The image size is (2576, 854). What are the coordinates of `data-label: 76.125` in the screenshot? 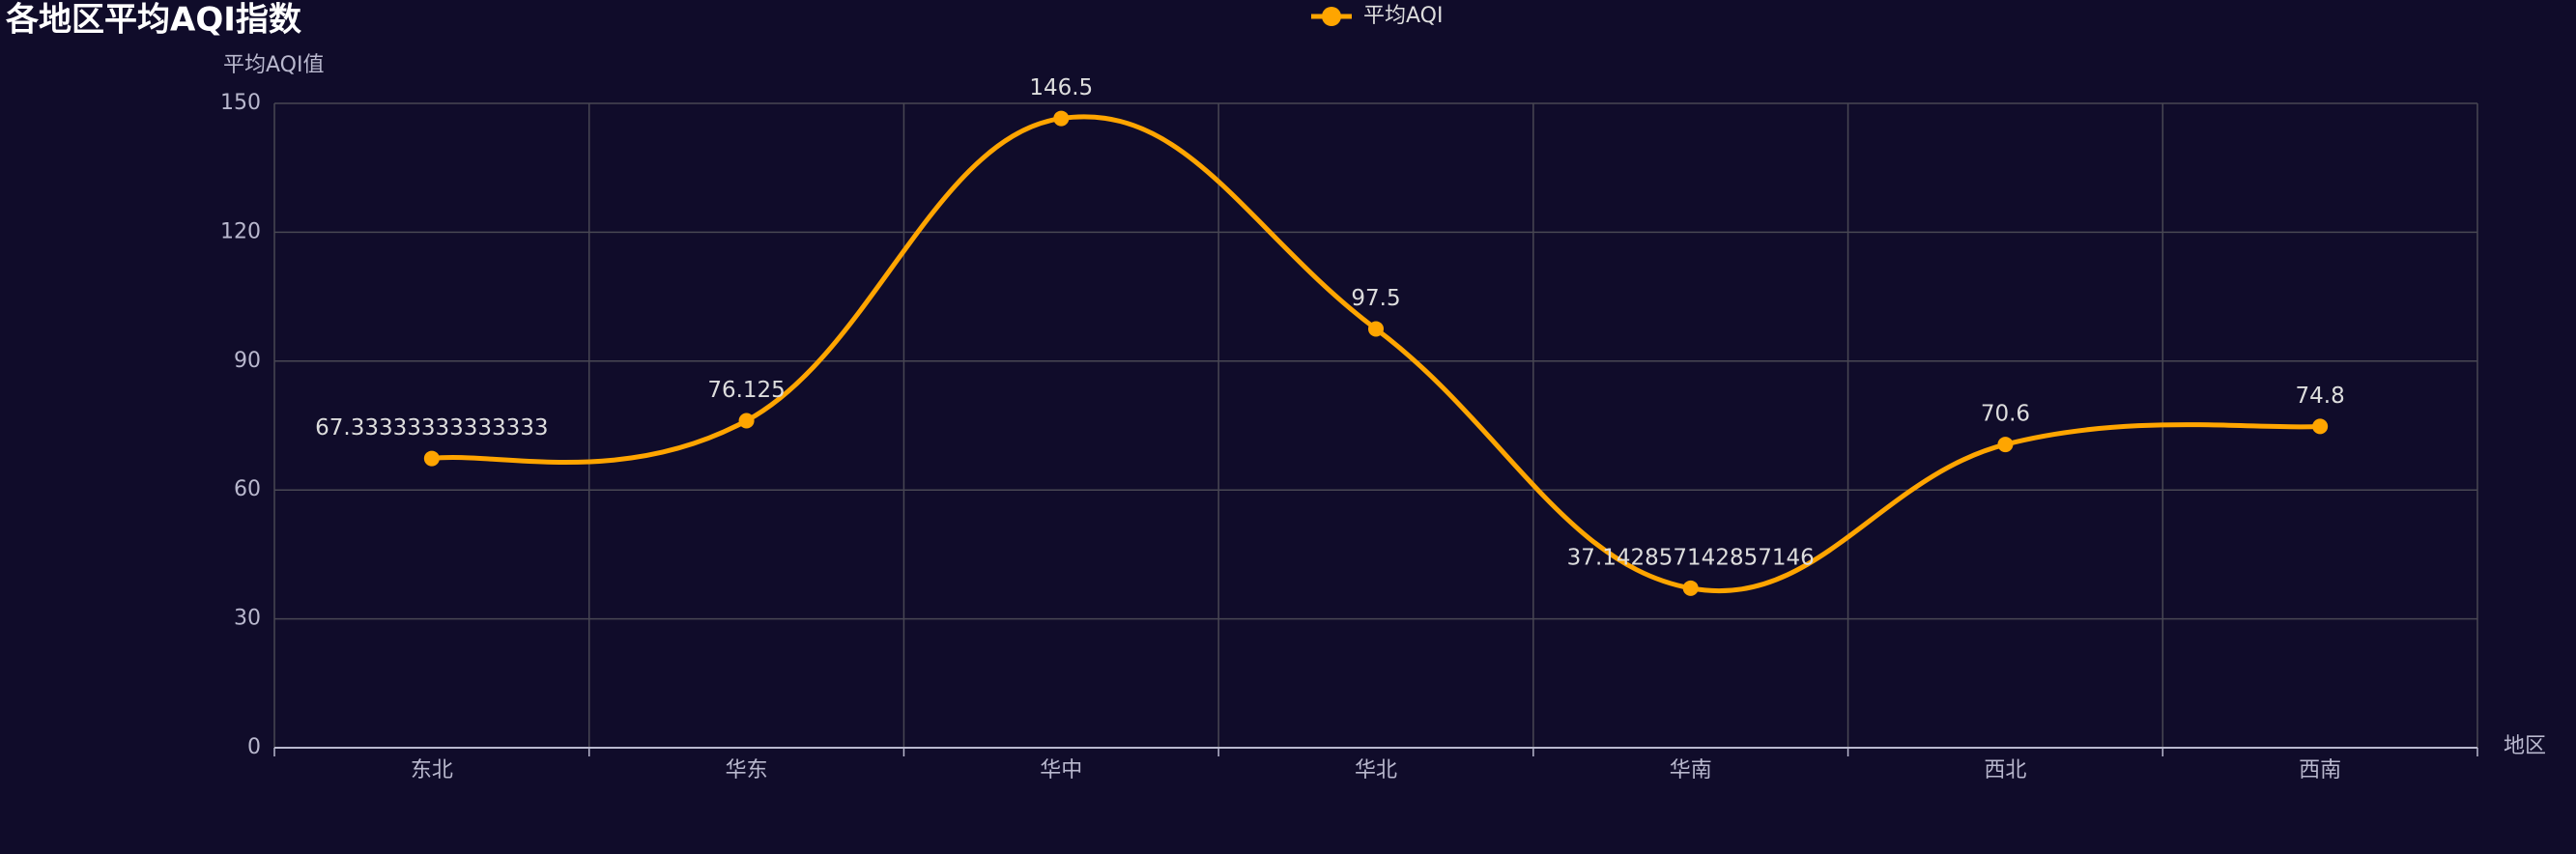 It's located at (746, 391).